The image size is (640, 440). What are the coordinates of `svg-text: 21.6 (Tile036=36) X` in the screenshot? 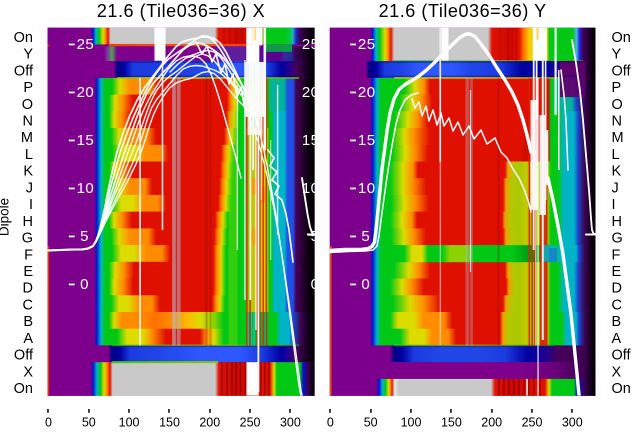 It's located at (181, 11).